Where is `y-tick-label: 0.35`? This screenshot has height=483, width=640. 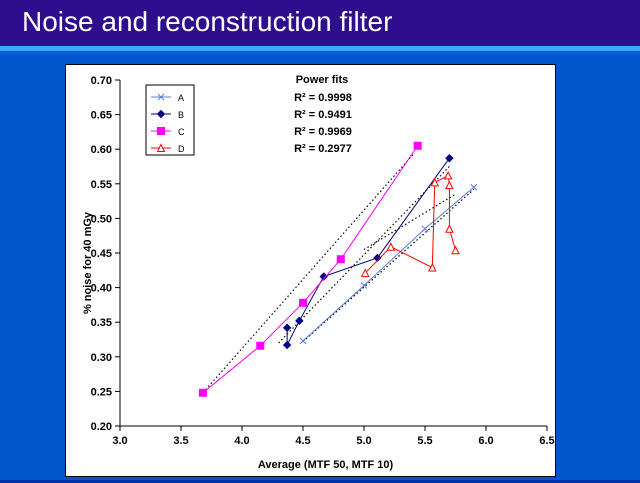 y-tick-label: 0.35 is located at coordinates (101, 323).